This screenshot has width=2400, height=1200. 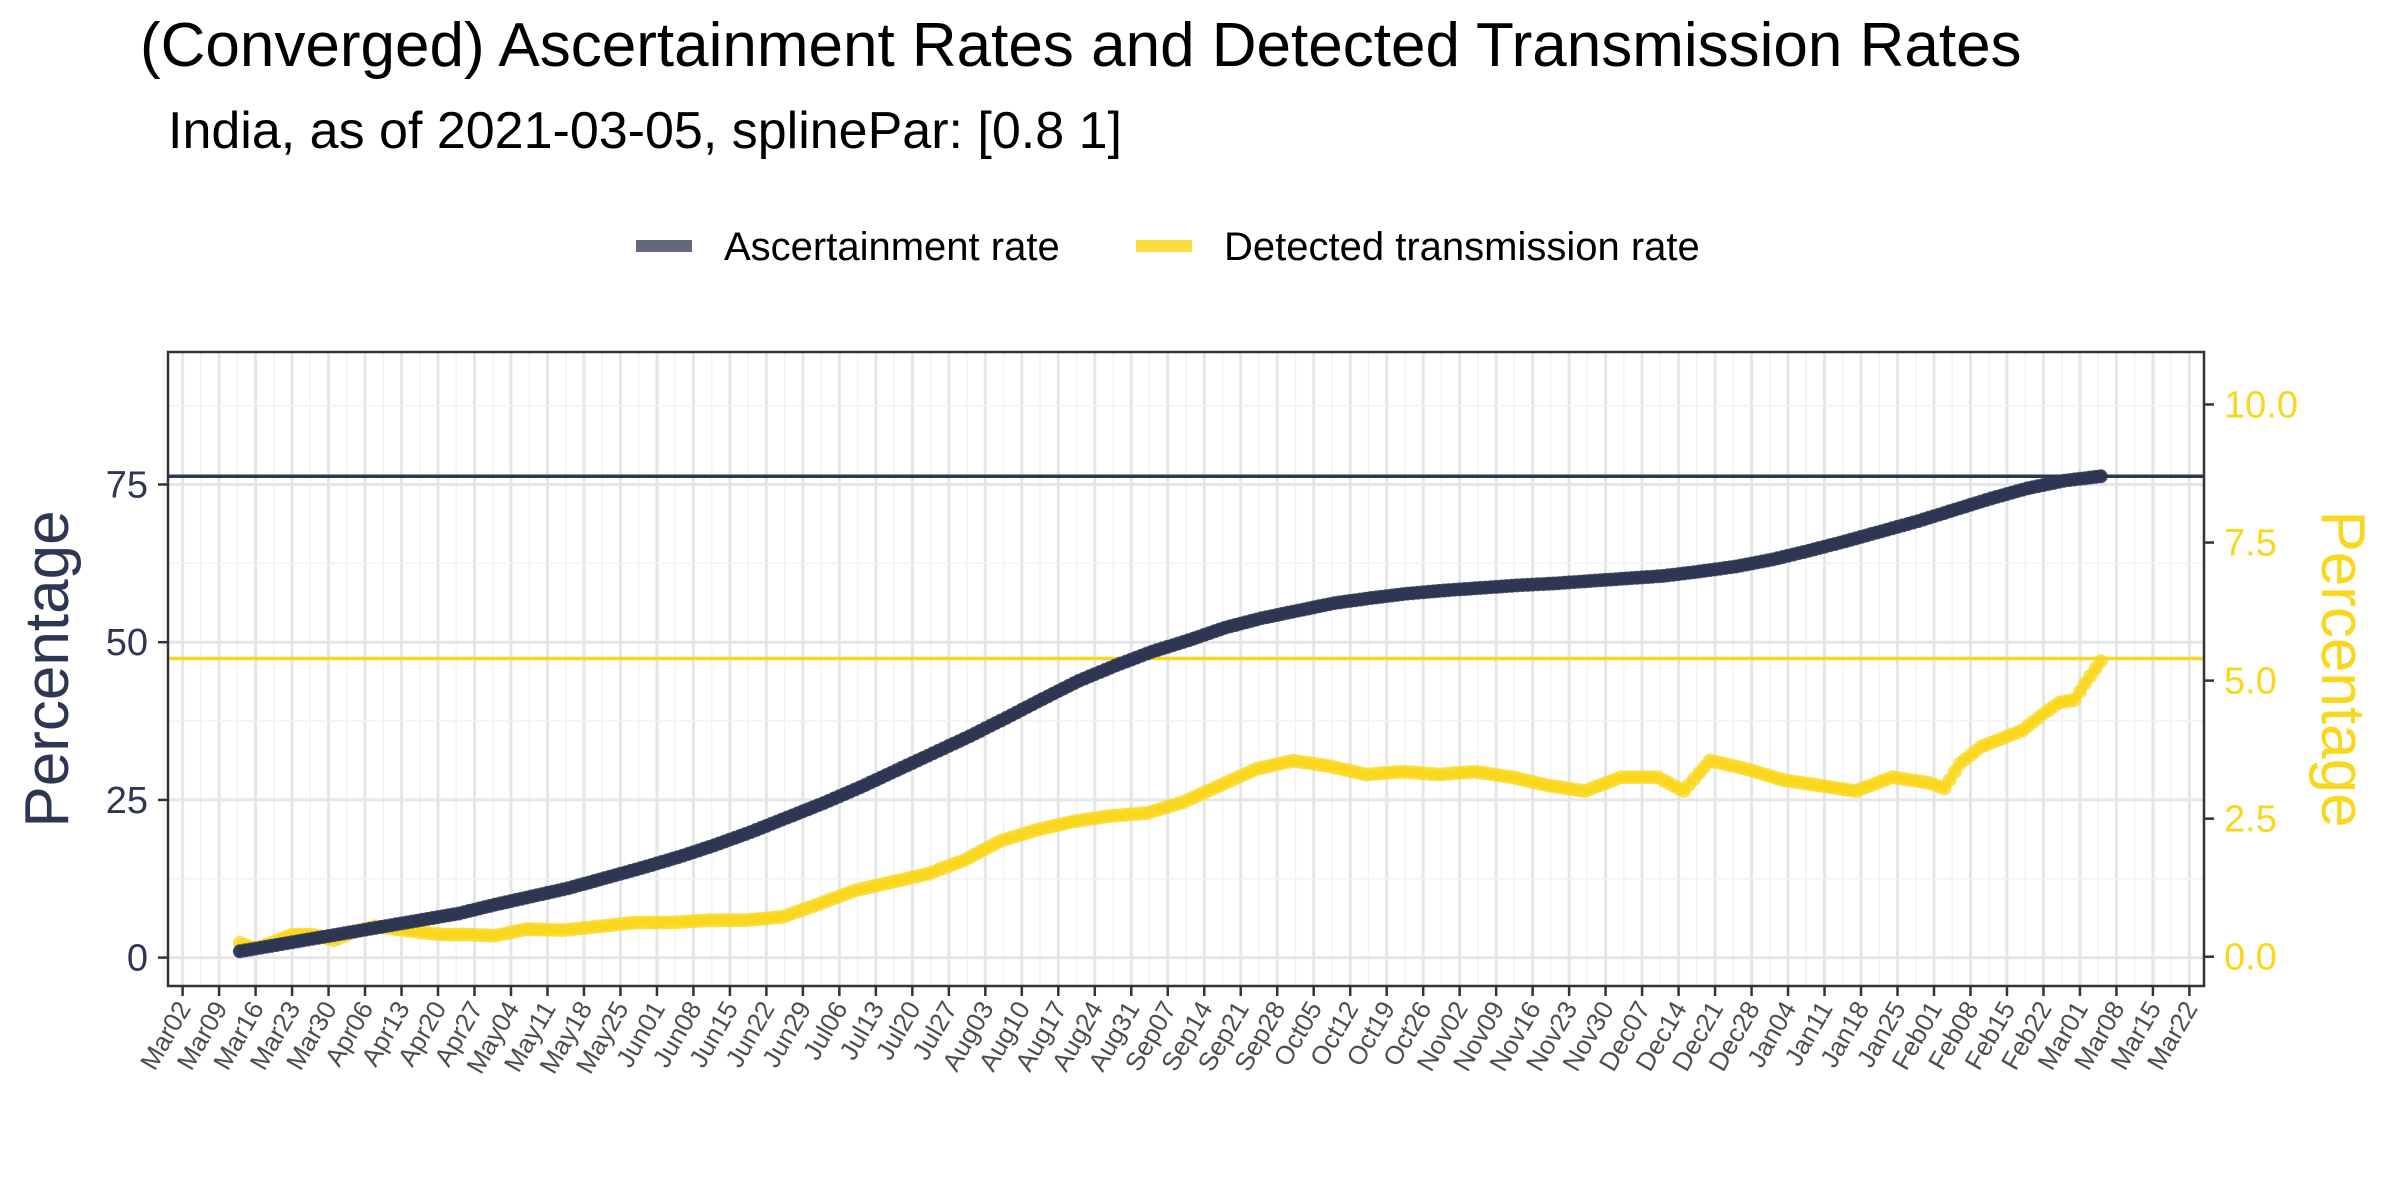 What do you see at coordinates (2100, 661) in the screenshot?
I see `data-point-detected-transmission-rate` at bounding box center [2100, 661].